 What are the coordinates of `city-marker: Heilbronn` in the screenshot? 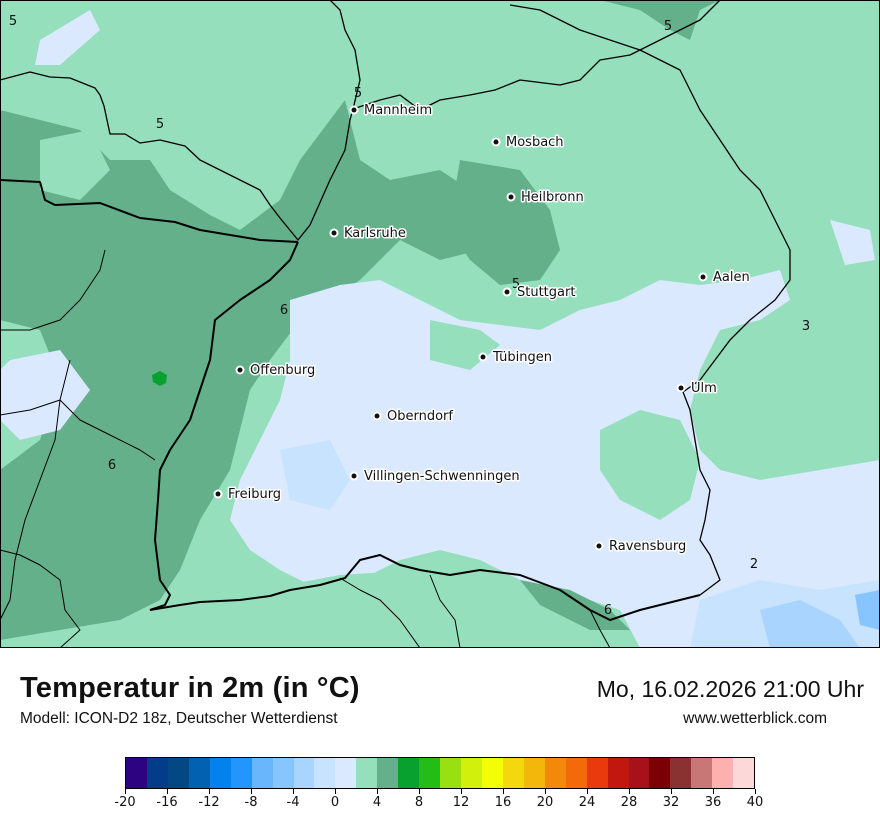 It's located at (545, 198).